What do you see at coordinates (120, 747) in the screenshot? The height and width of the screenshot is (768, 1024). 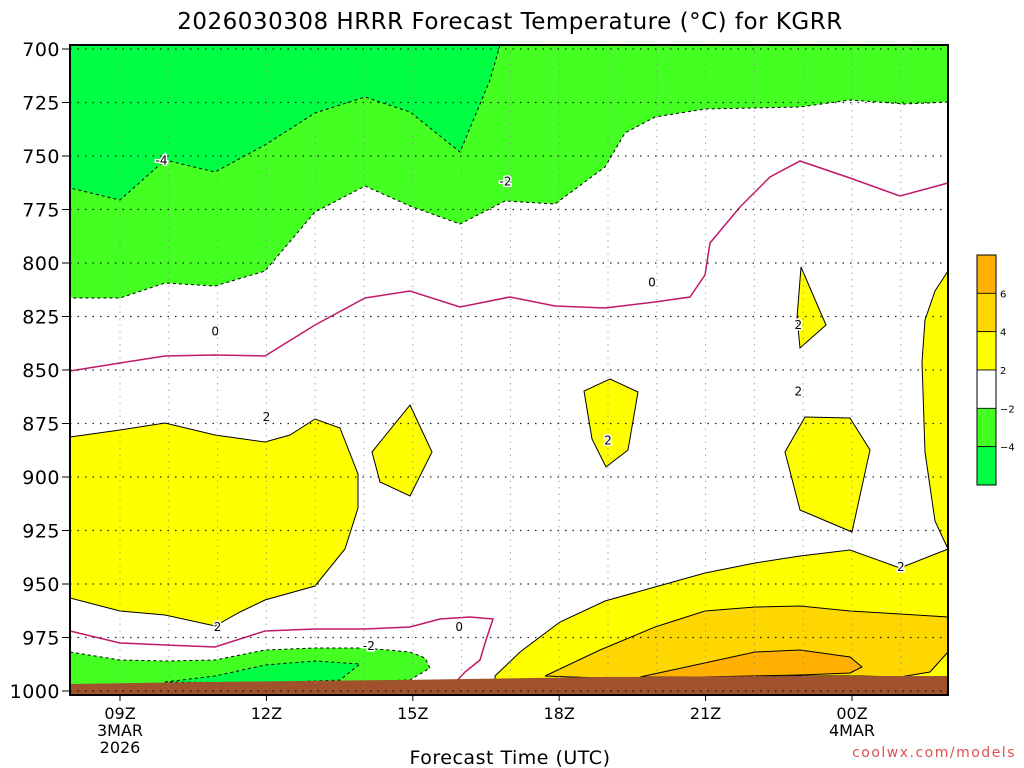 I see `x-tick-year-label: 2026` at bounding box center [120, 747].